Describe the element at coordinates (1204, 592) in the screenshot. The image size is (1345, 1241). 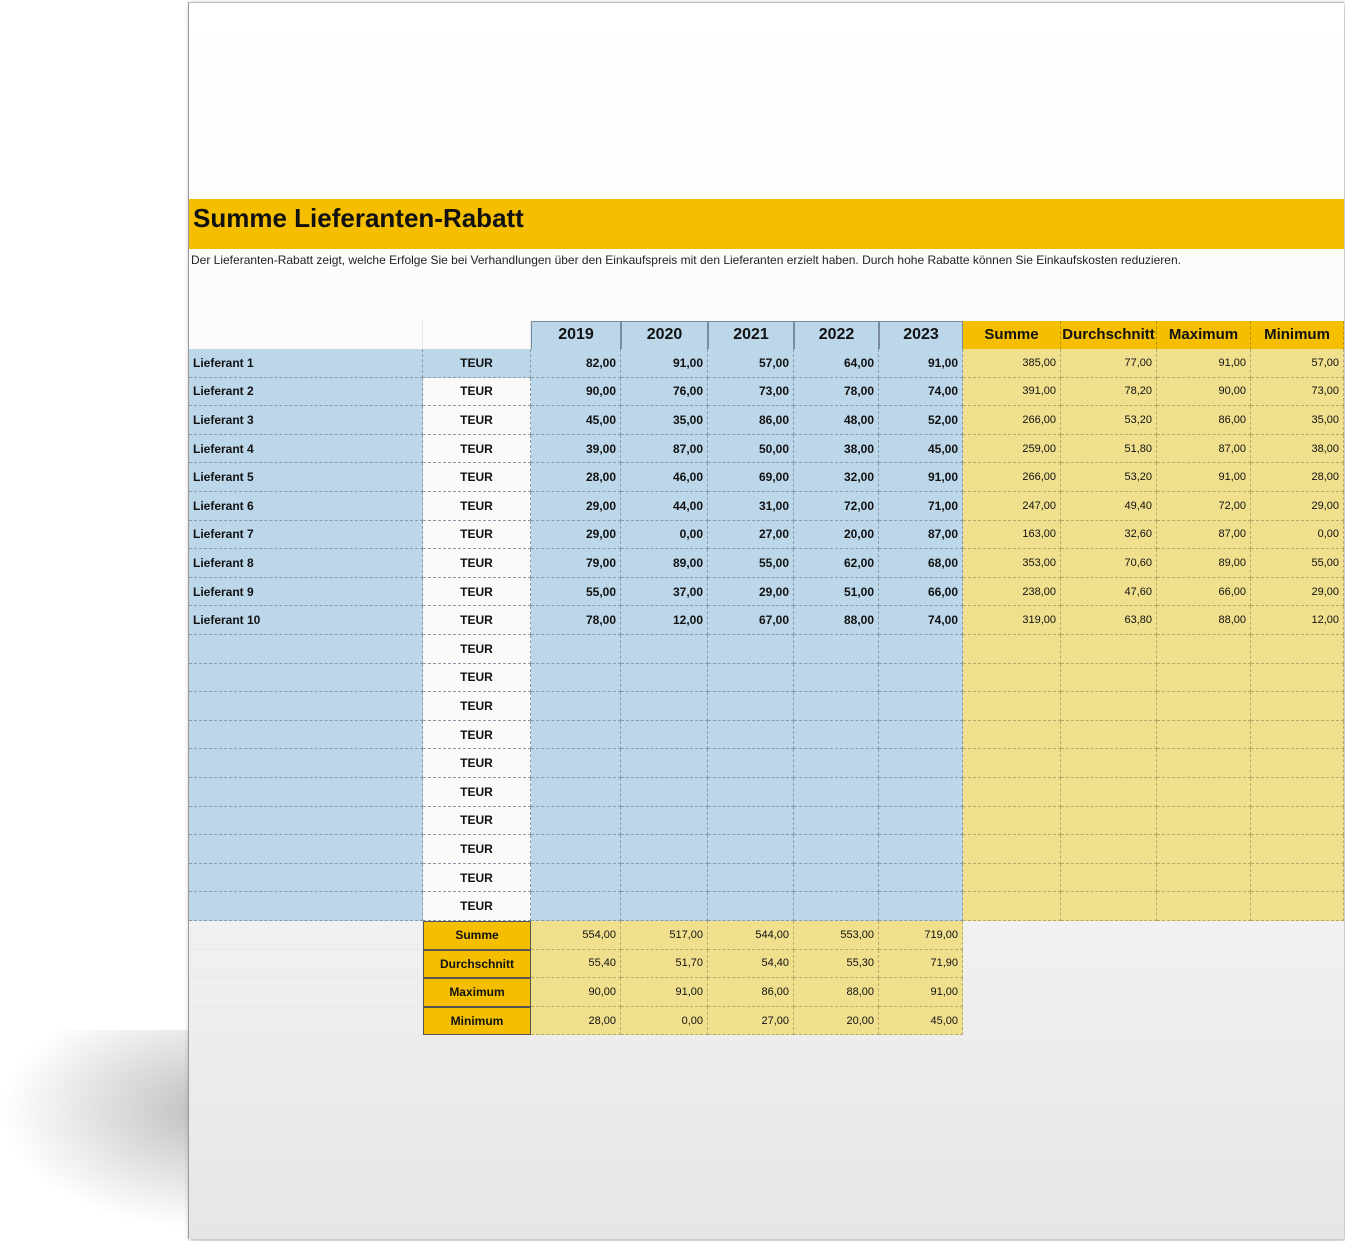
I see `stat-value-cell: 66,00` at that location.